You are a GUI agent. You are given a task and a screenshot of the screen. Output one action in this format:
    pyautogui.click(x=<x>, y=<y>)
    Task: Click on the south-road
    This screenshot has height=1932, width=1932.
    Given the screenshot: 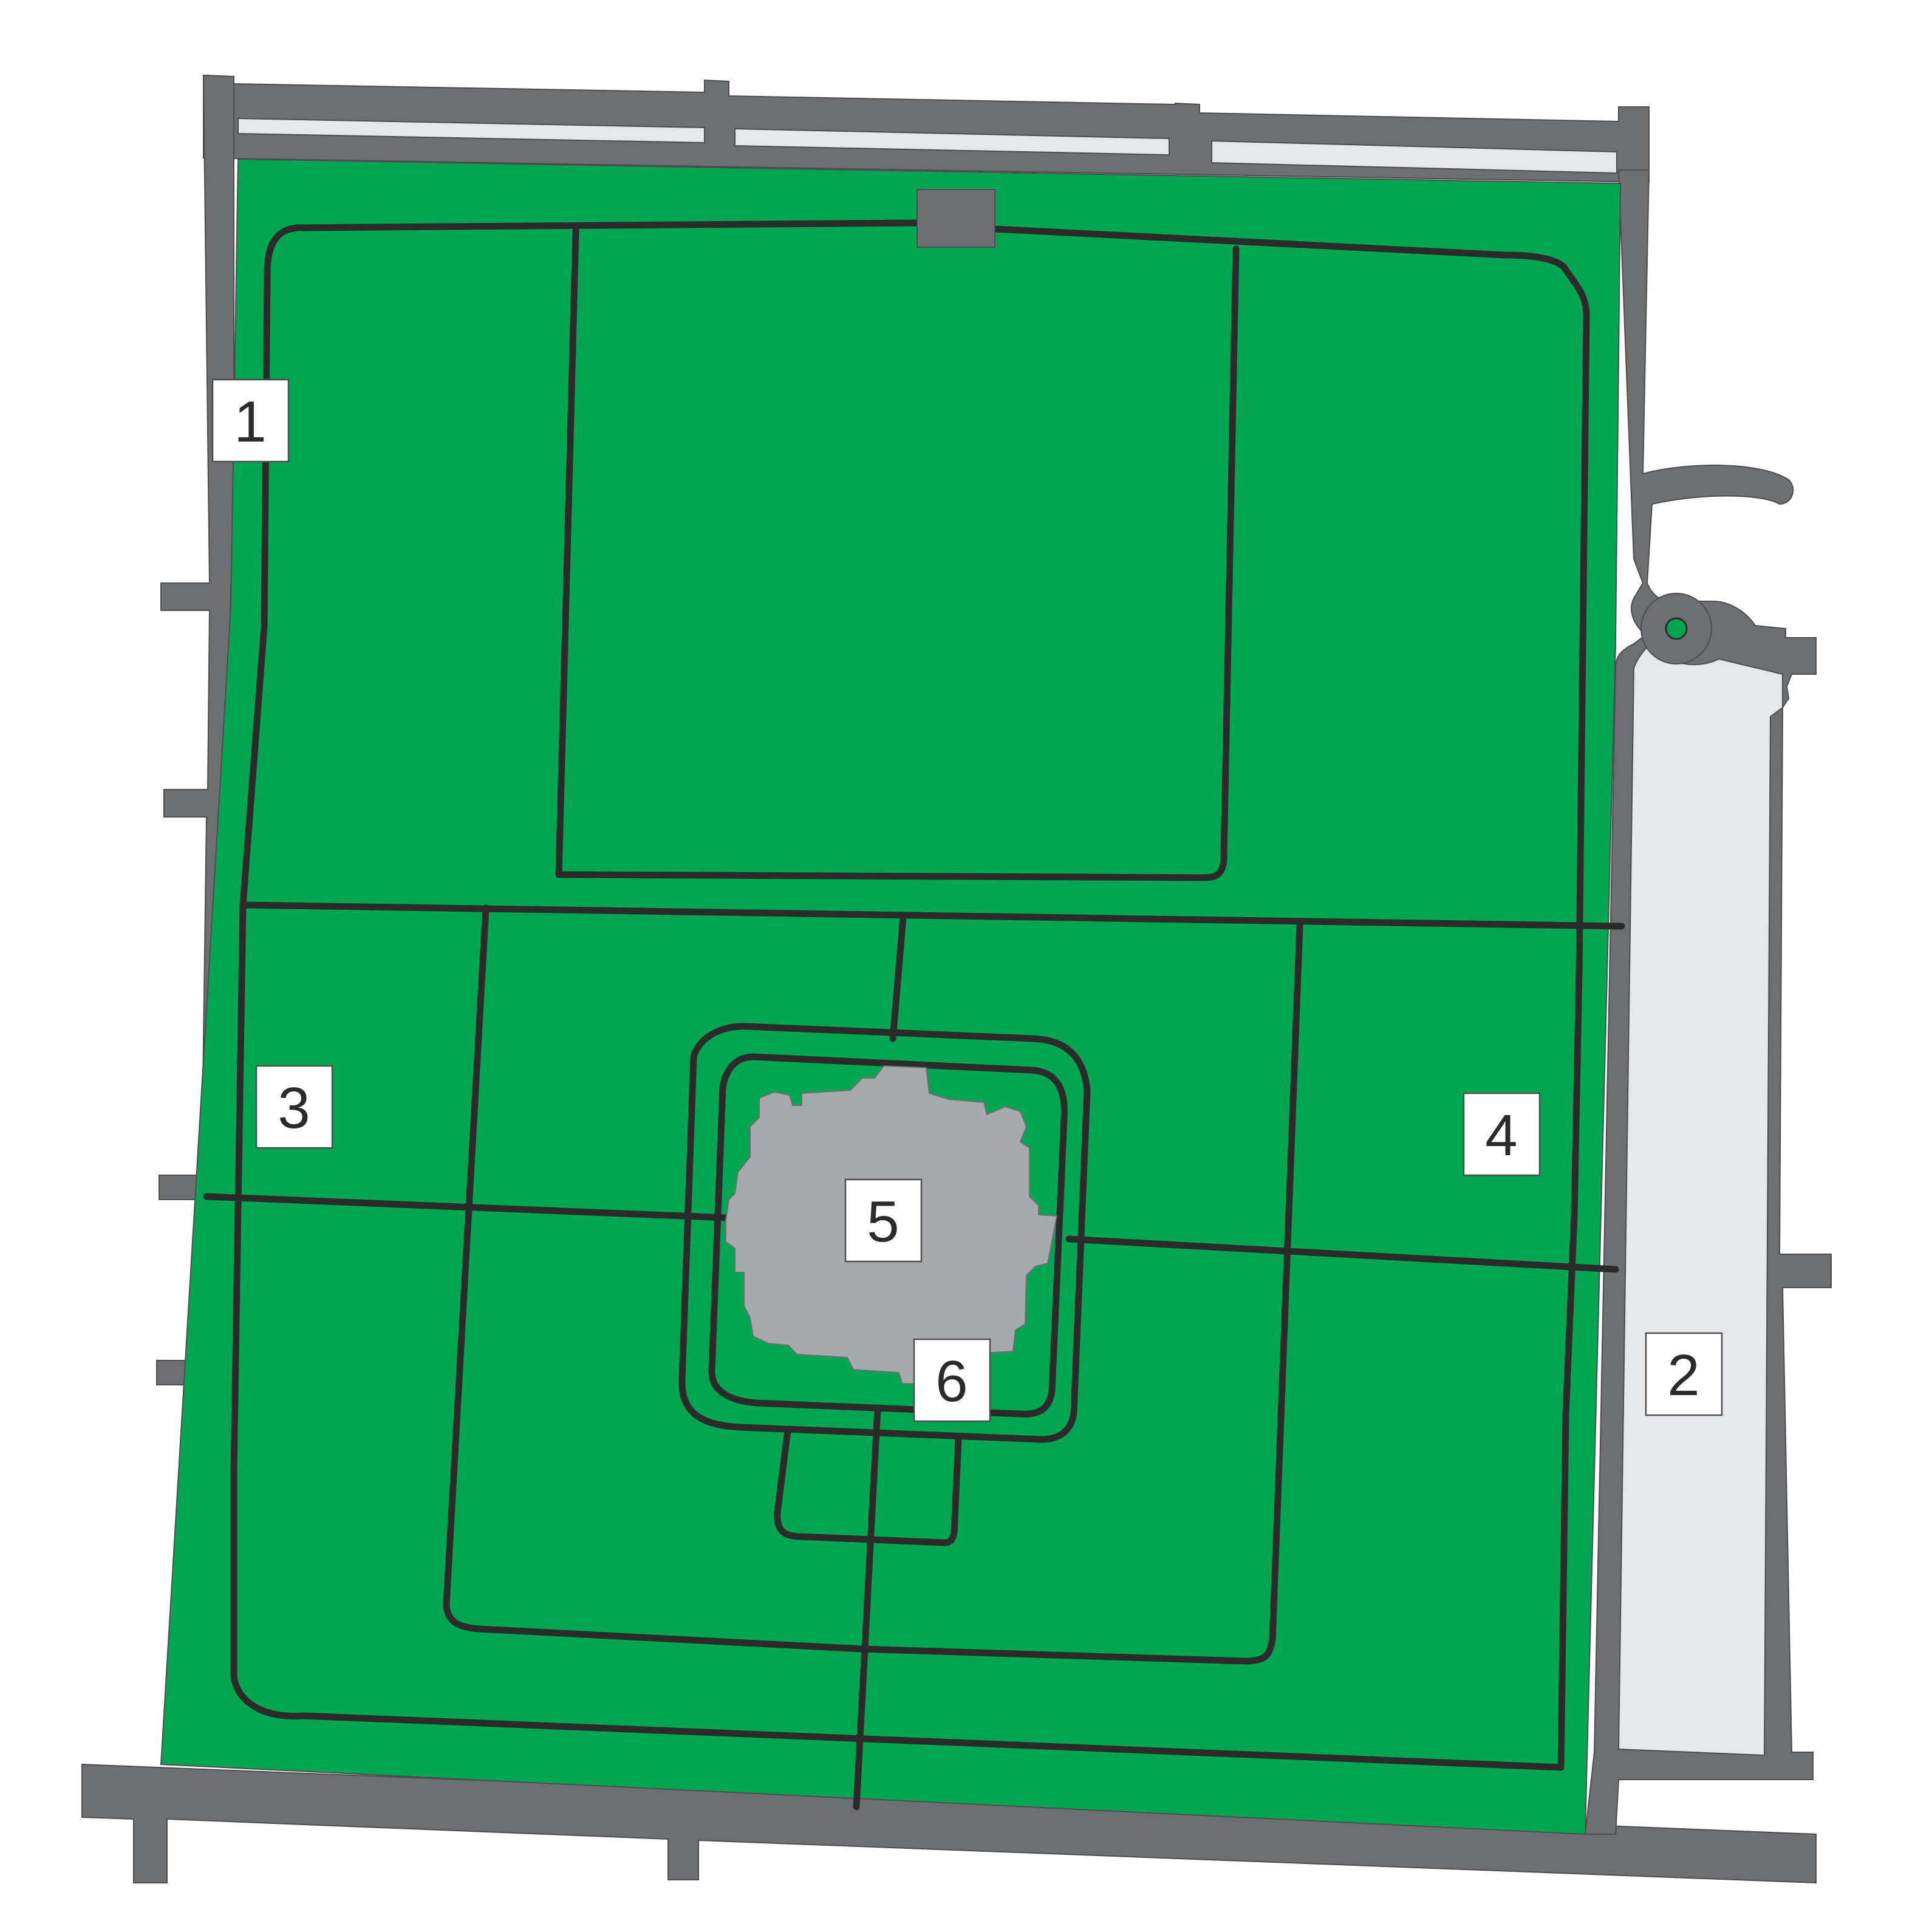 What is the action you would take?
    pyautogui.click(x=949, y=1823)
    